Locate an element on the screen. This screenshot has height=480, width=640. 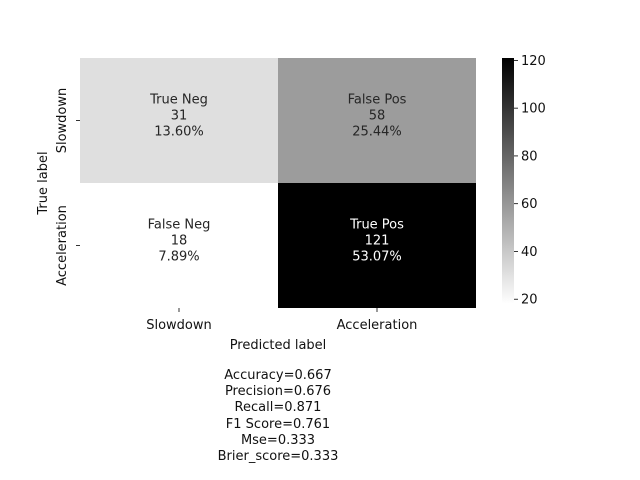
colorbar-tick-label: 20 is located at coordinates (529, 300).